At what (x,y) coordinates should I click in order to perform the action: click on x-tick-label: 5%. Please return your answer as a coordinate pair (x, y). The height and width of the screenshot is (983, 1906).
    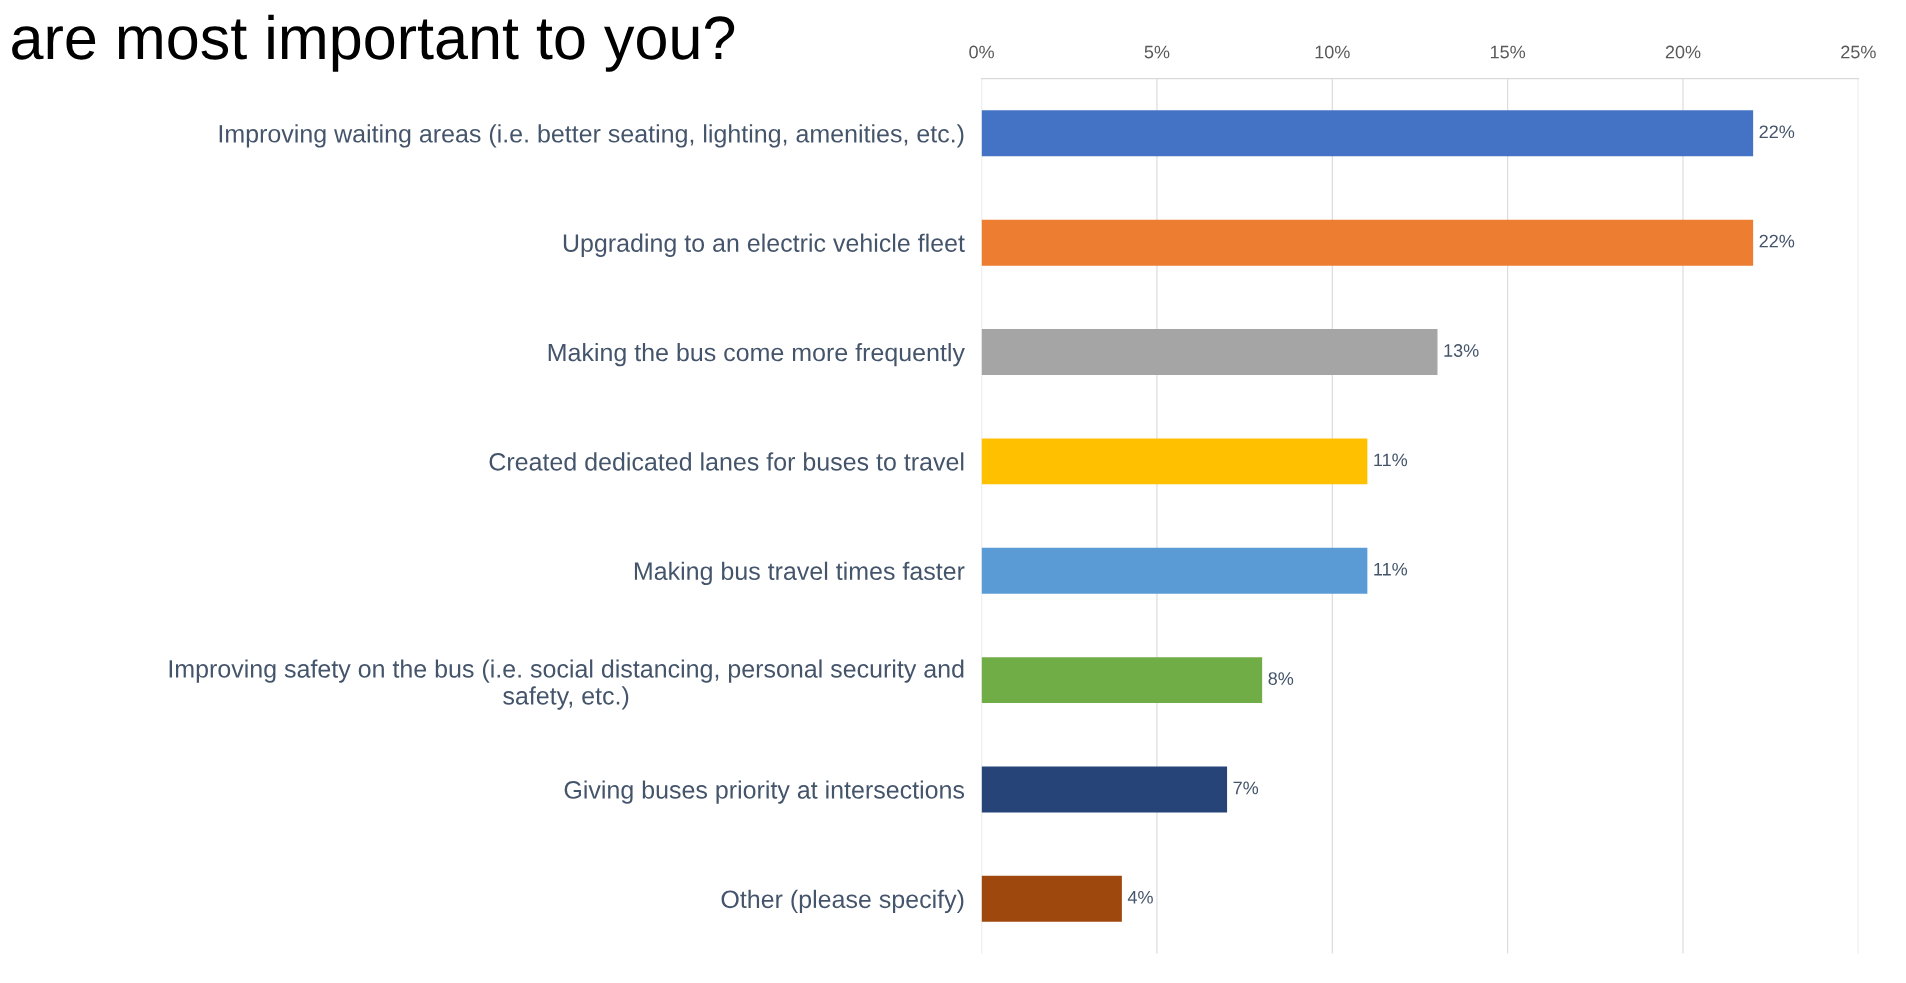
    Looking at the image, I should click on (1157, 52).